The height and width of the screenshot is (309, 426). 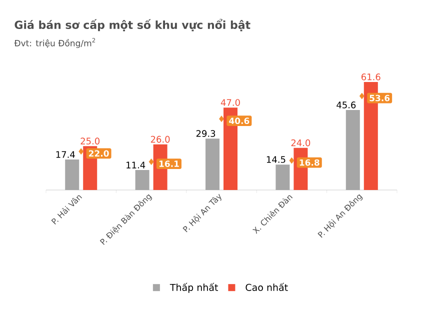 I want to click on chart-subtitle: Đvt: triệu Đồng/m$^{2}$, so click(x=55, y=43).